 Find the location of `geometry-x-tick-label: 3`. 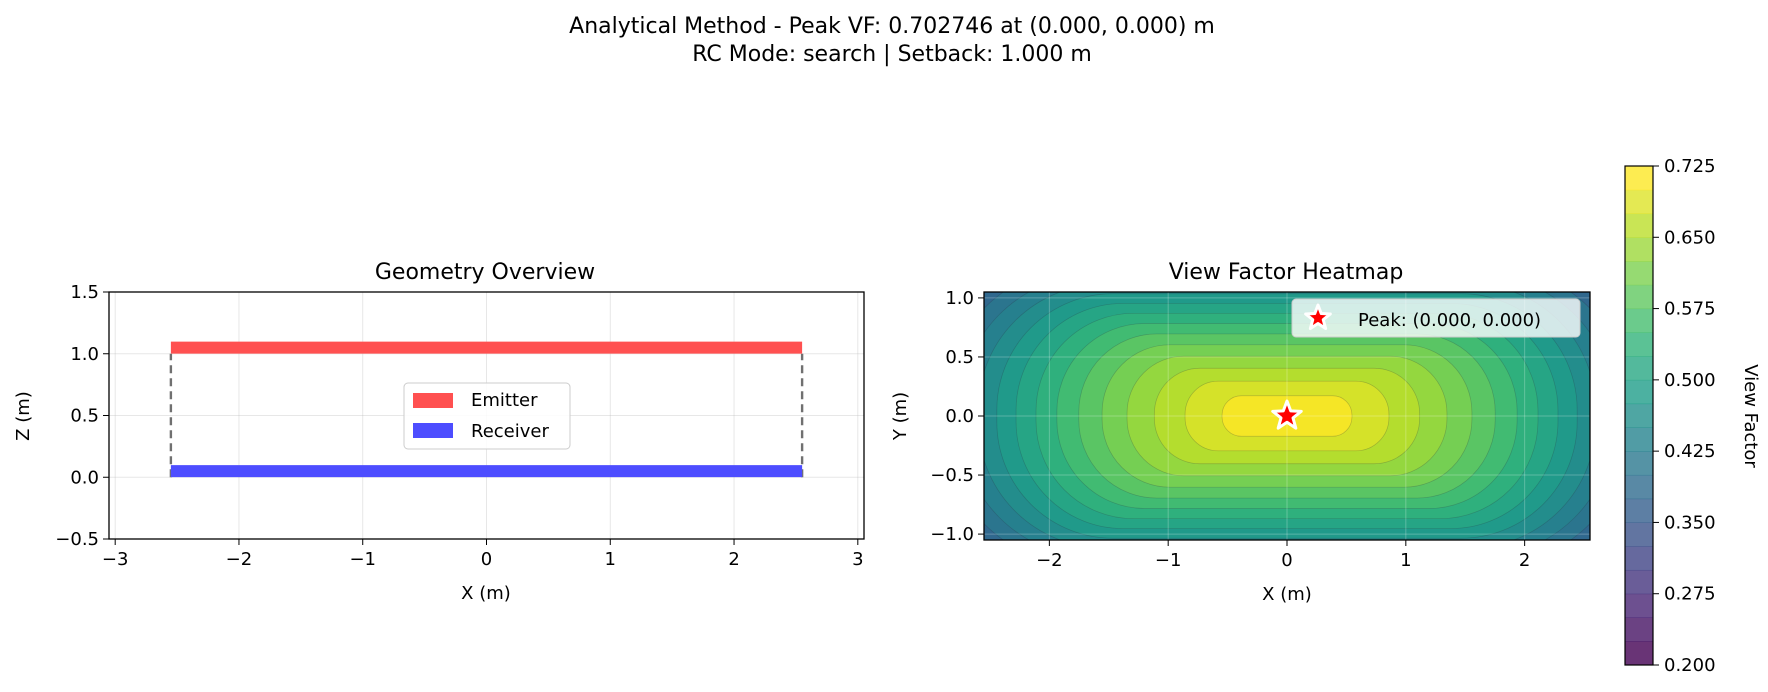

geometry-x-tick-label: 3 is located at coordinates (857, 559).